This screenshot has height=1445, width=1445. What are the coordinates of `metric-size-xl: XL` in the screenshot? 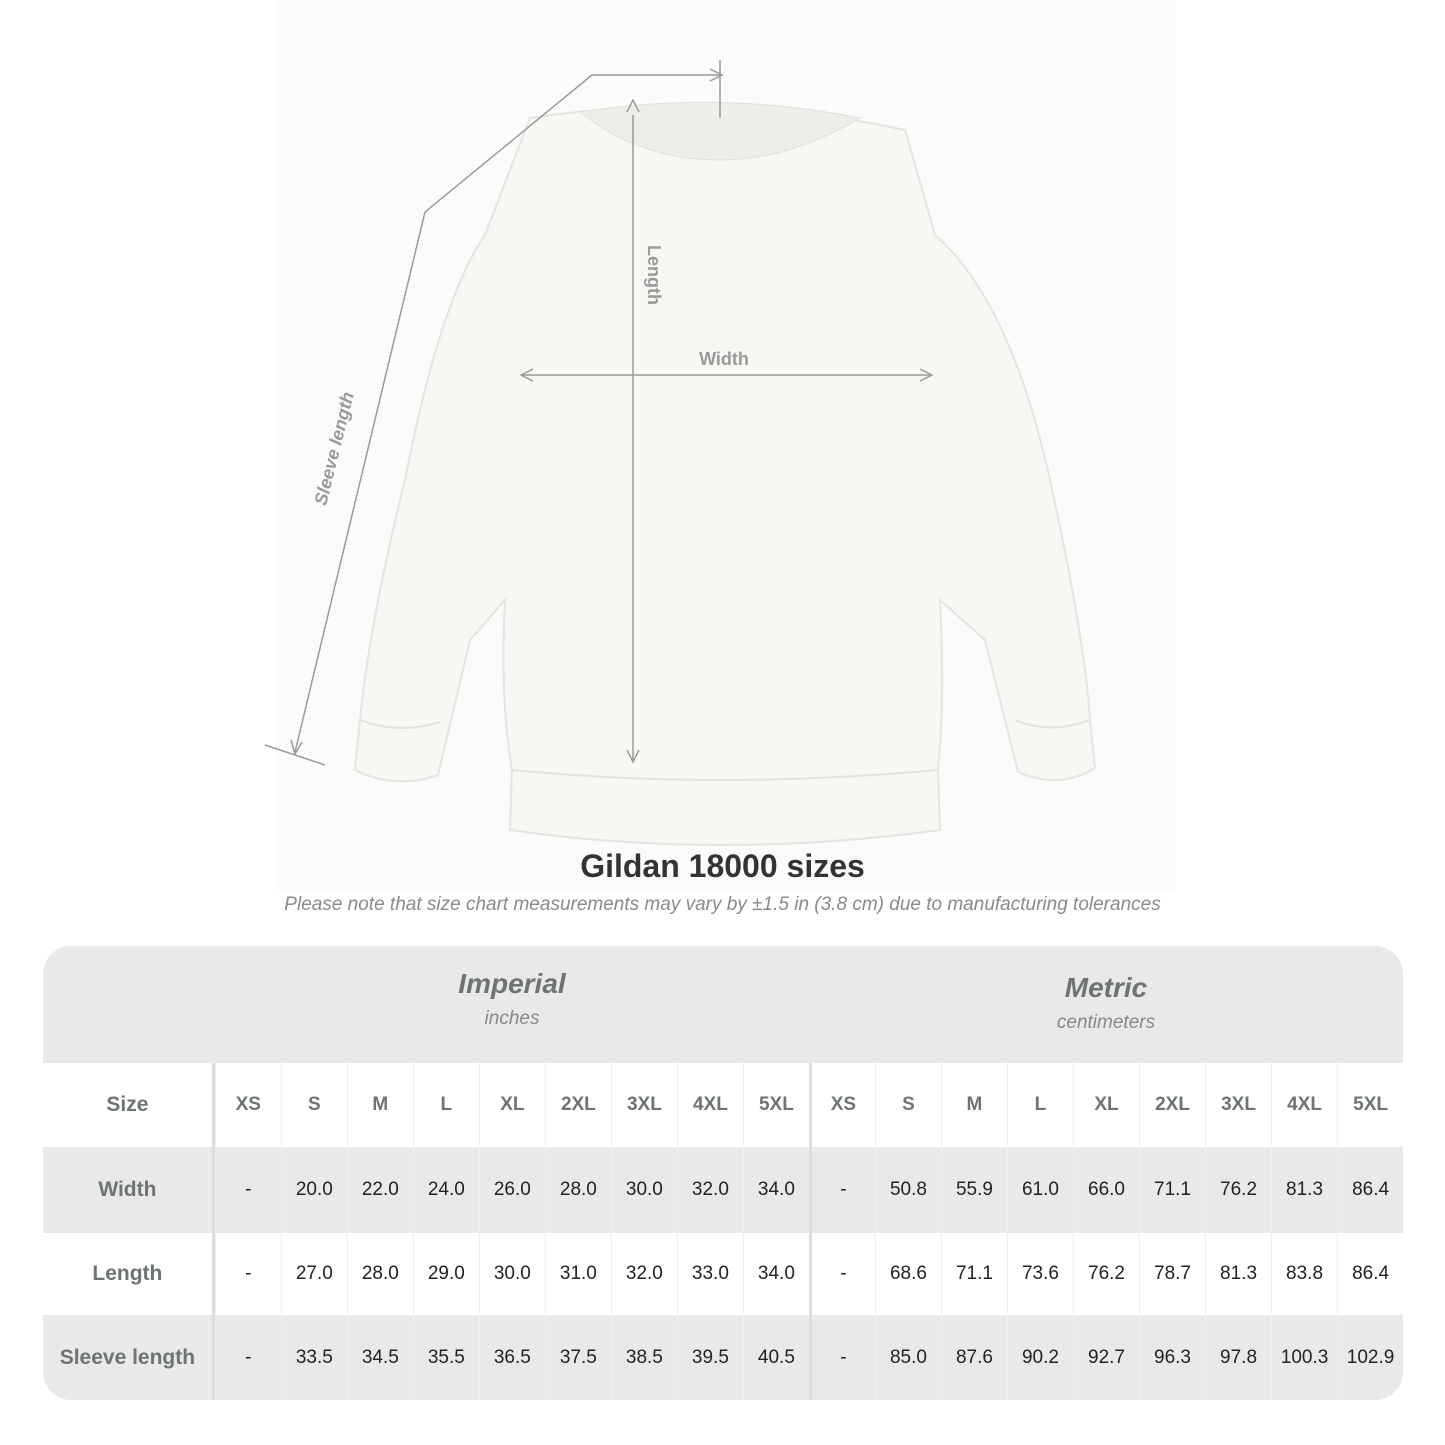 It's located at (1105, 1105).